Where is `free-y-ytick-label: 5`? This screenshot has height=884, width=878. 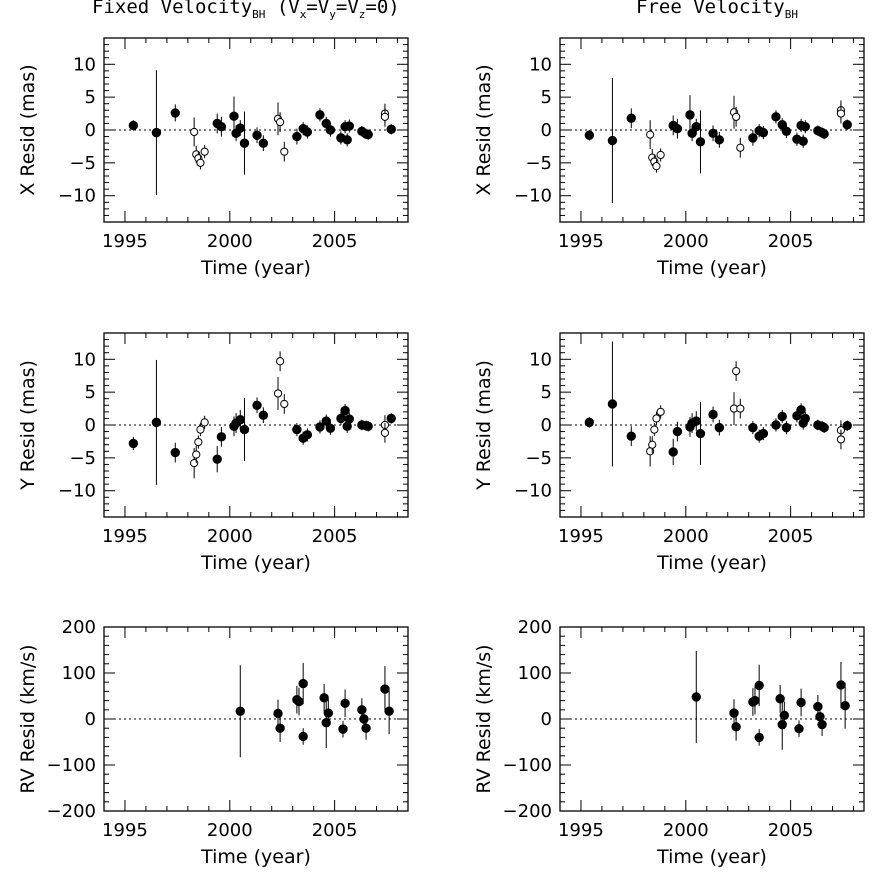 free-y-ytick-label: 5 is located at coordinates (546, 392).